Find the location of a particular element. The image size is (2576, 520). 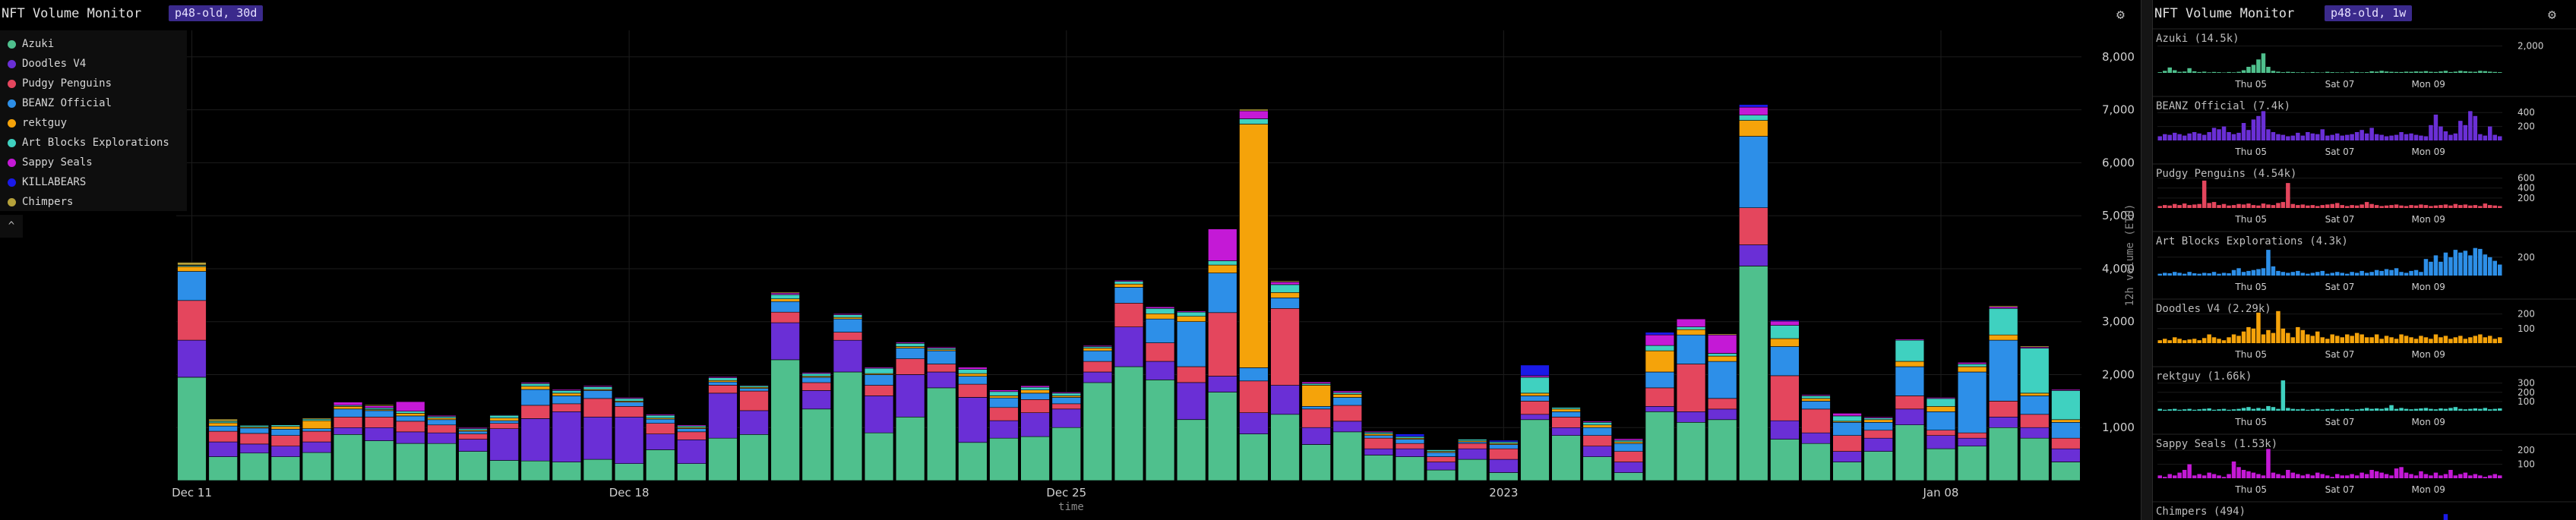

legend-collapse-button: ^ is located at coordinates (11, 226).